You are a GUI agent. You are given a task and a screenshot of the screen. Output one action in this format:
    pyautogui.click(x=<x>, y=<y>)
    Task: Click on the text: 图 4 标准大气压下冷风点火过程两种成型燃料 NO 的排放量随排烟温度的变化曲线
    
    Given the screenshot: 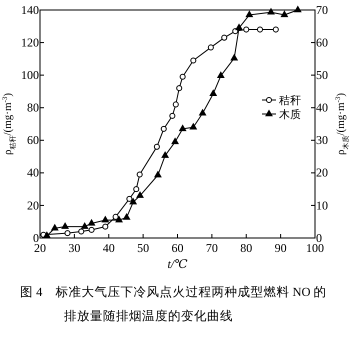 What is the action you would take?
    pyautogui.click(x=173, y=304)
    